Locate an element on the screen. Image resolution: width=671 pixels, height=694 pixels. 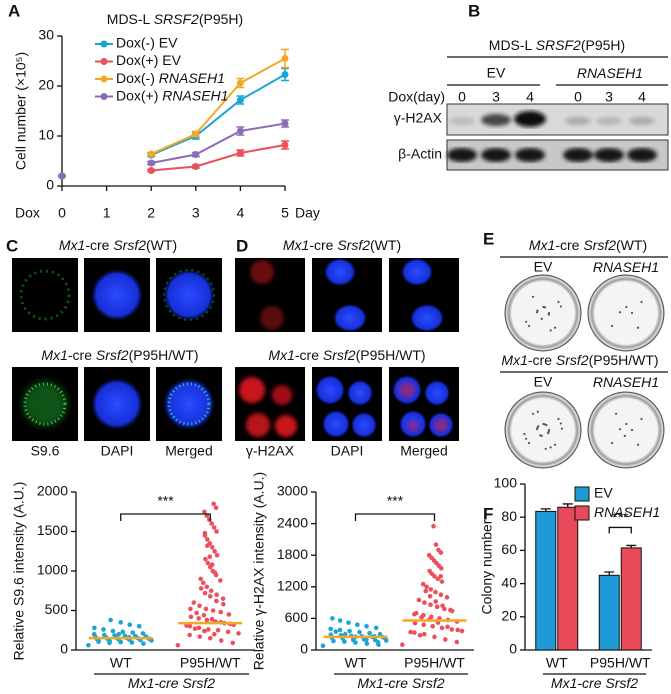
legend-label: RNASEH1 is located at coordinates (627, 512).